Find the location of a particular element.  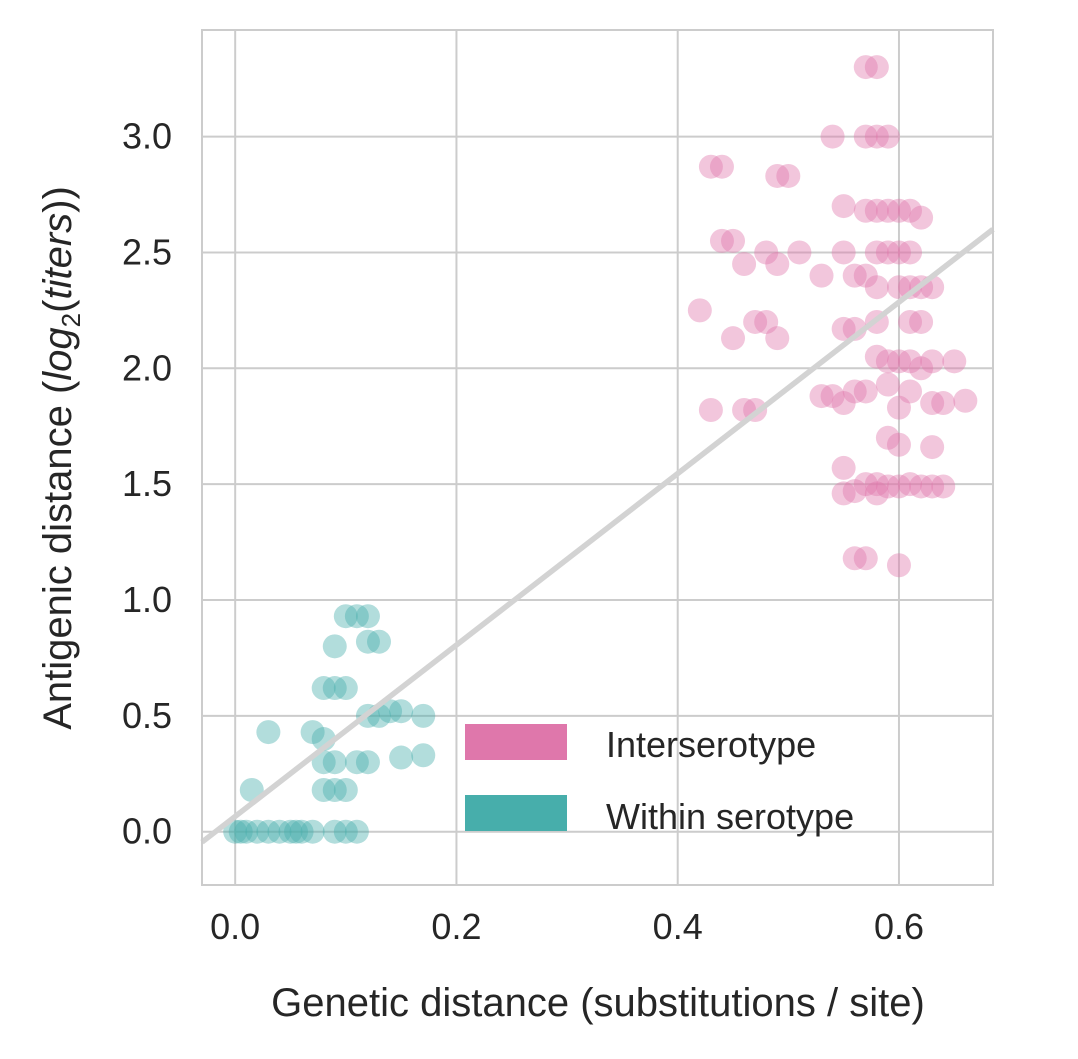

within-serotype-points is located at coordinates (329, 724).